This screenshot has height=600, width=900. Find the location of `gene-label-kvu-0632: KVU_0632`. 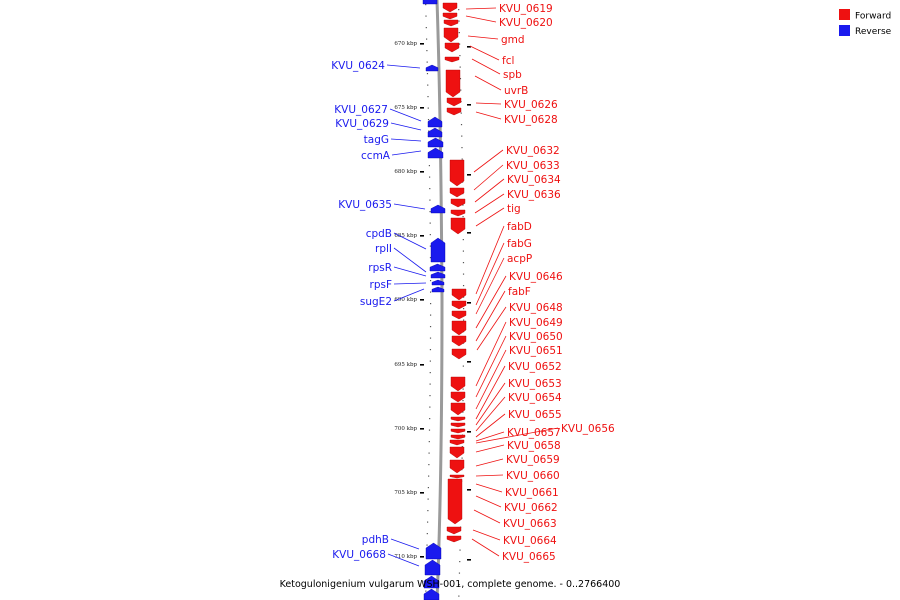

gene-label-kvu-0632: KVU_0632 is located at coordinates (533, 151).